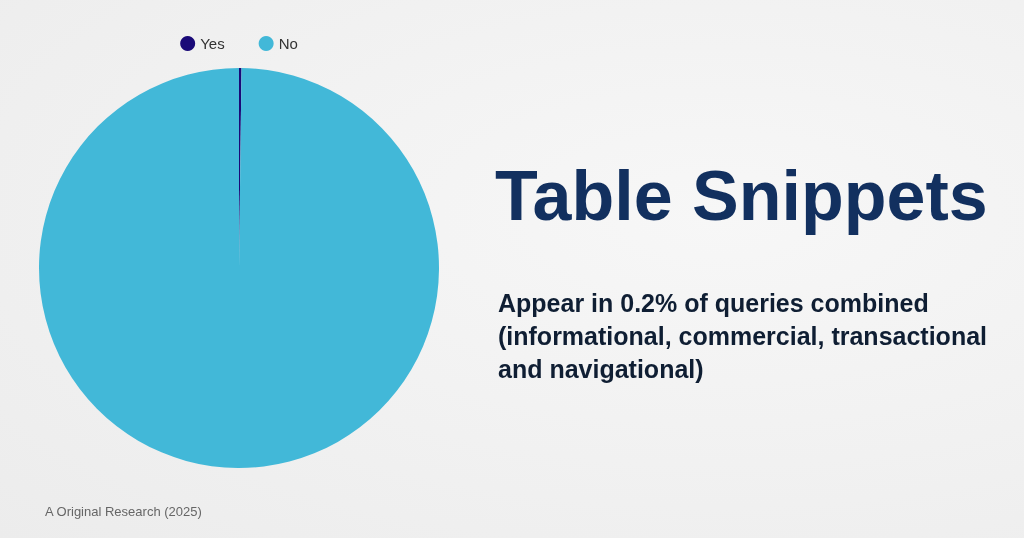  Describe the element at coordinates (123, 511) in the screenshot. I see `text: A Original Research (2025)` at that location.